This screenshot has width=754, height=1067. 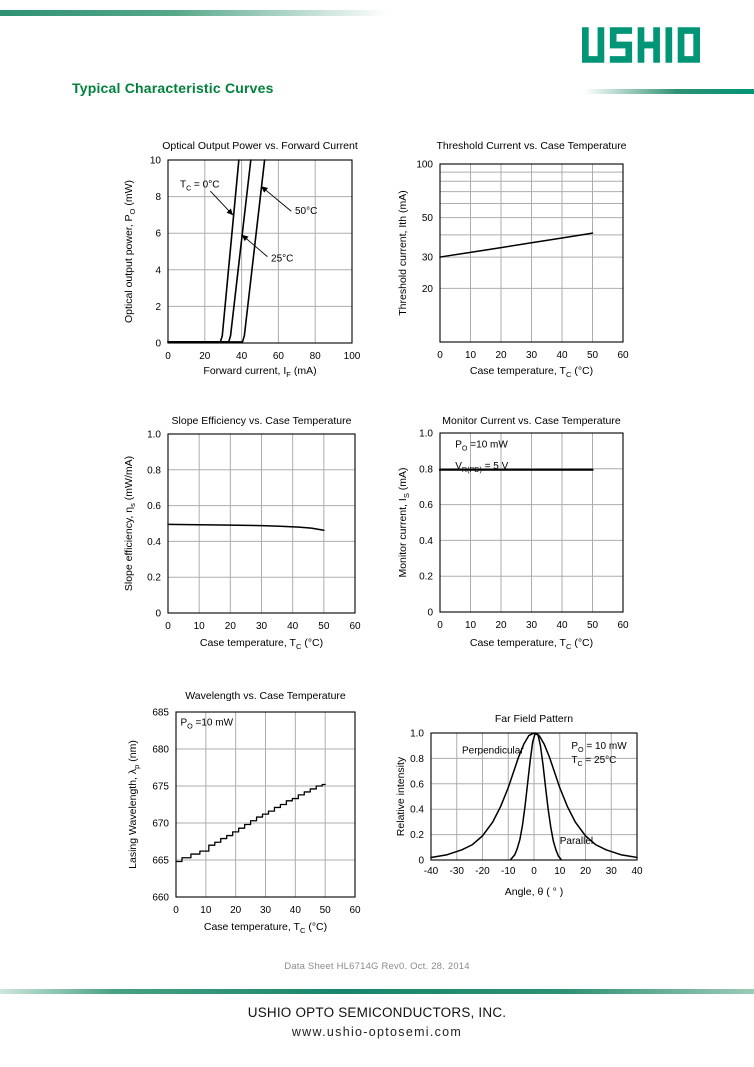 I want to click on monitor-current-vs-case-temperature-grid, so click(x=531, y=522).